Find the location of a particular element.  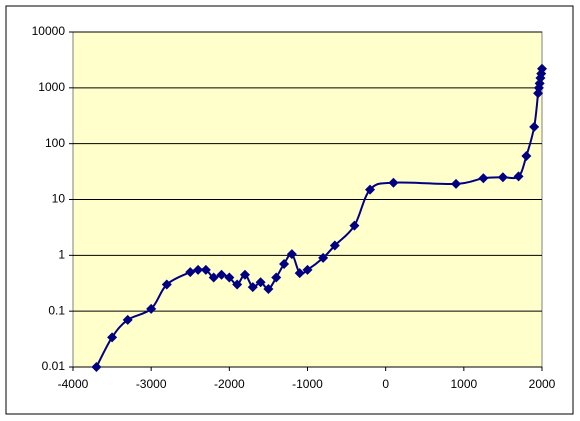

y-tick-label: 10 is located at coordinates (59, 199).